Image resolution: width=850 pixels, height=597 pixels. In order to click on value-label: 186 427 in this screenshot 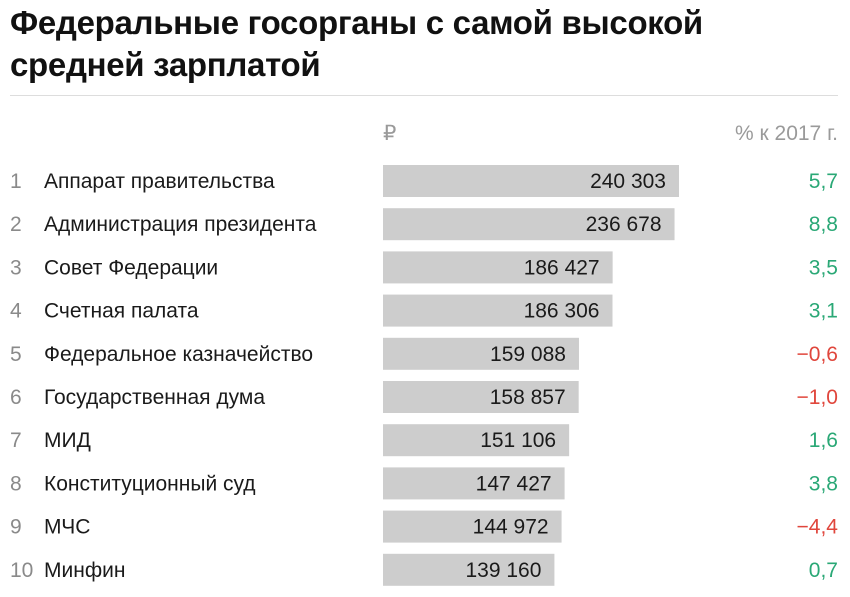, I will do `click(562, 267)`.